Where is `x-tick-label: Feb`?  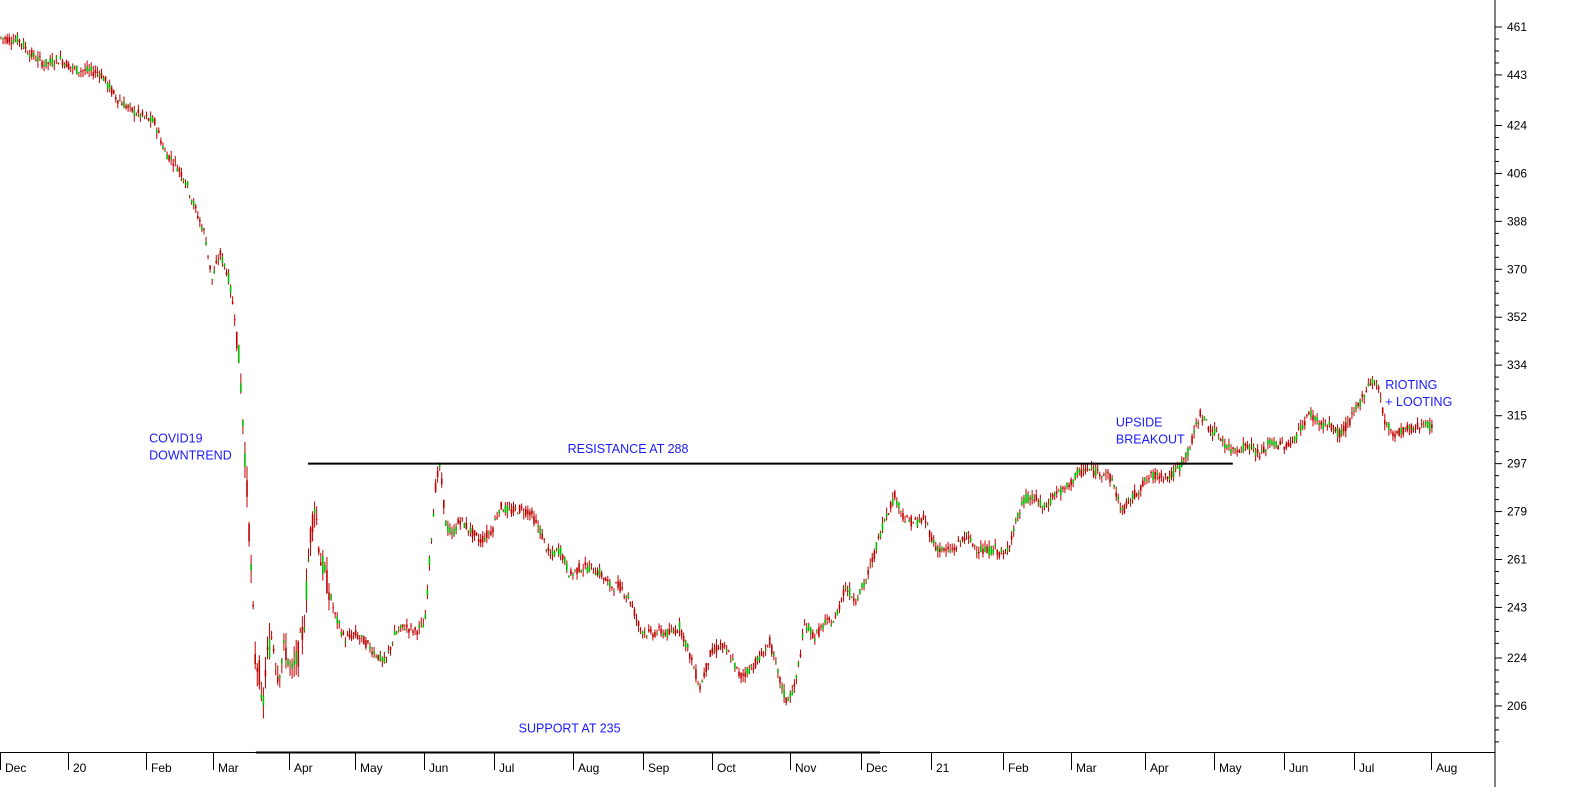
x-tick-label: Feb is located at coordinates (1018, 768).